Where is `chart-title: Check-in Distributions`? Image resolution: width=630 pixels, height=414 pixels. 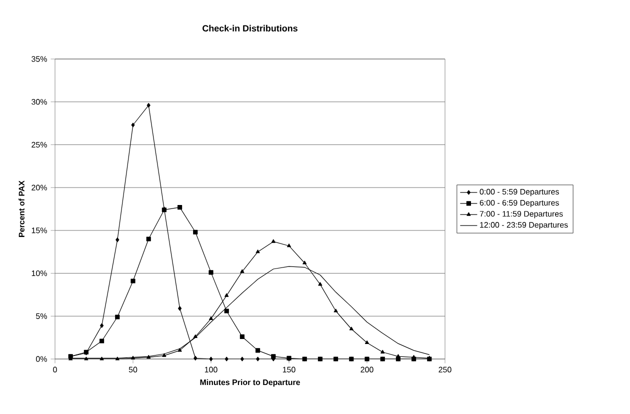
chart-title: Check-in Distributions is located at coordinates (250, 28).